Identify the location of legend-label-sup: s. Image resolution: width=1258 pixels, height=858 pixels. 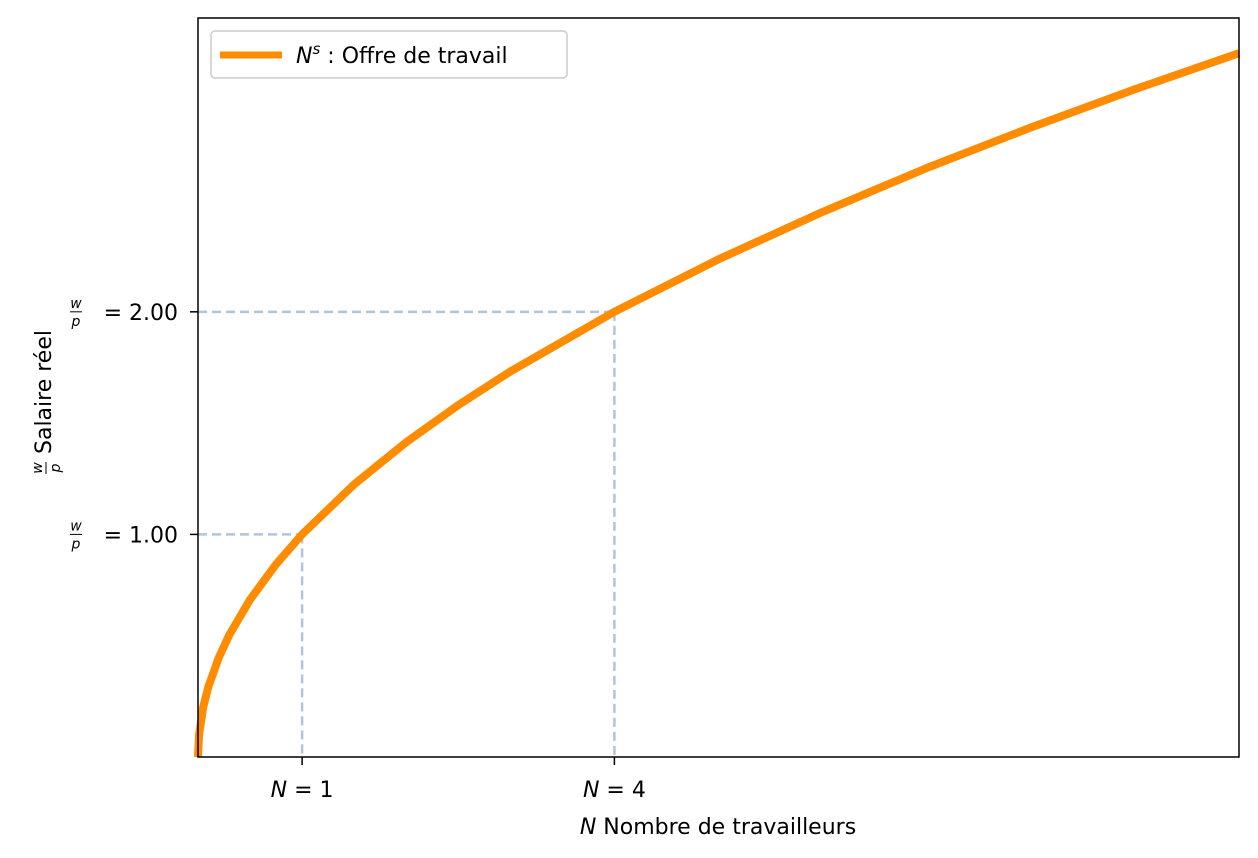
(316, 49).